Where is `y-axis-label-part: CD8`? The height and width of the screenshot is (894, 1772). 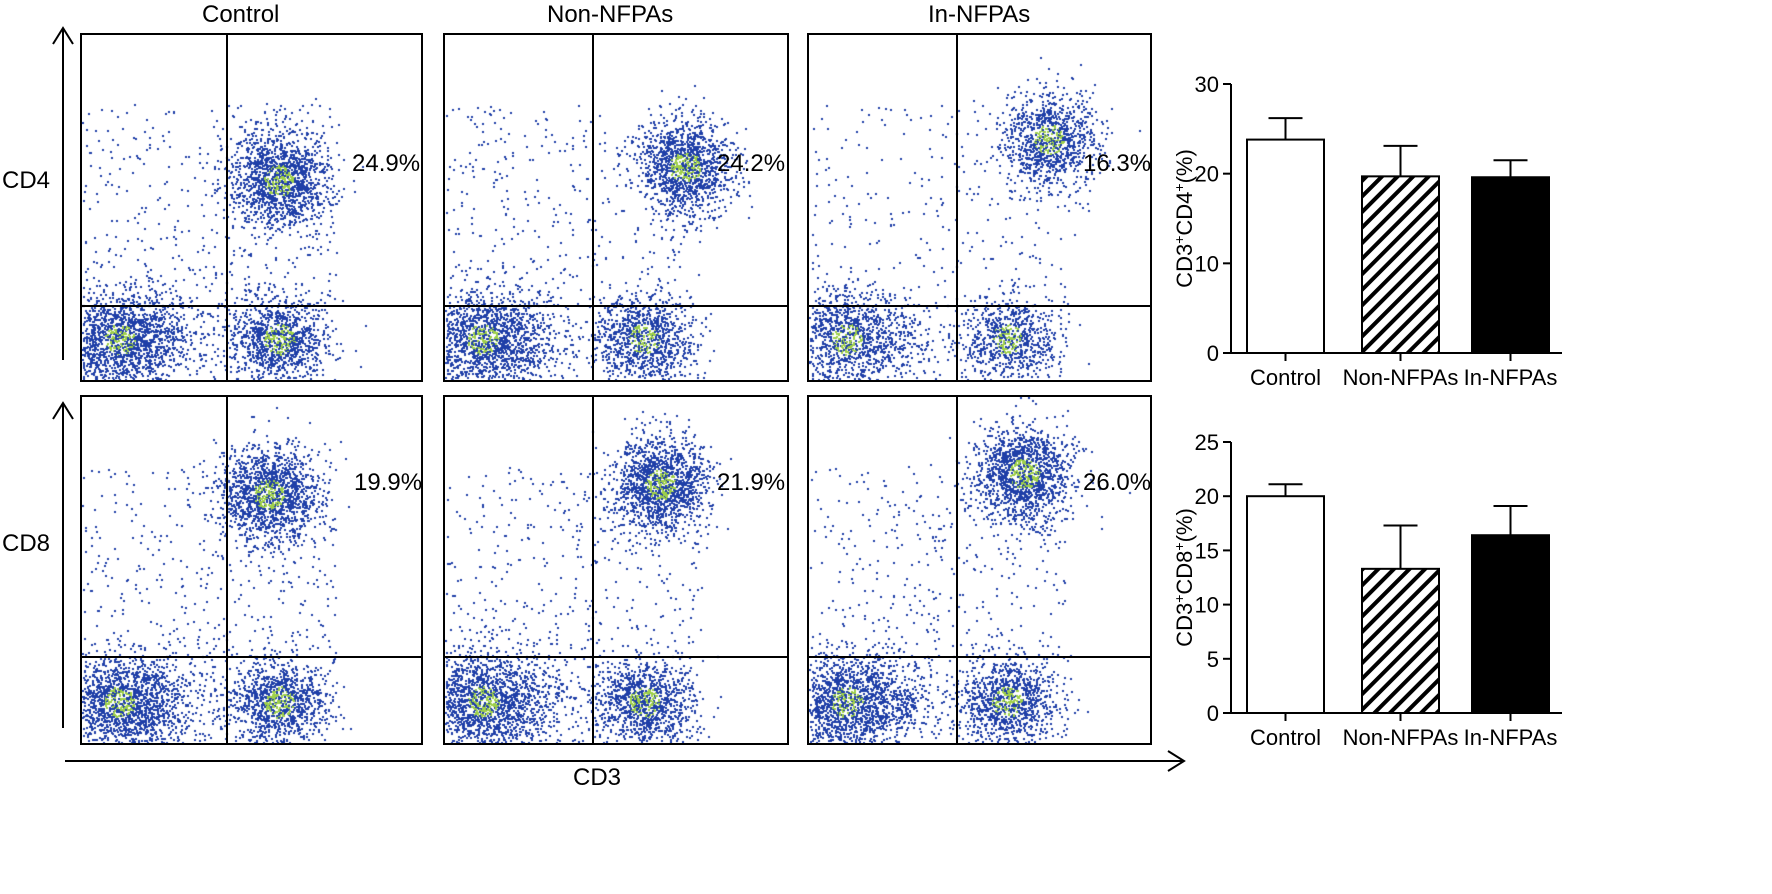 y-axis-label-part: CD8 is located at coordinates (1184, 573).